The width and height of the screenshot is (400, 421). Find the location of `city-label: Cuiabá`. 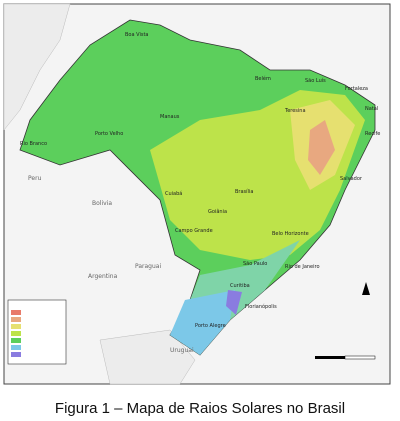

city-label: Cuiabá is located at coordinates (173, 193).